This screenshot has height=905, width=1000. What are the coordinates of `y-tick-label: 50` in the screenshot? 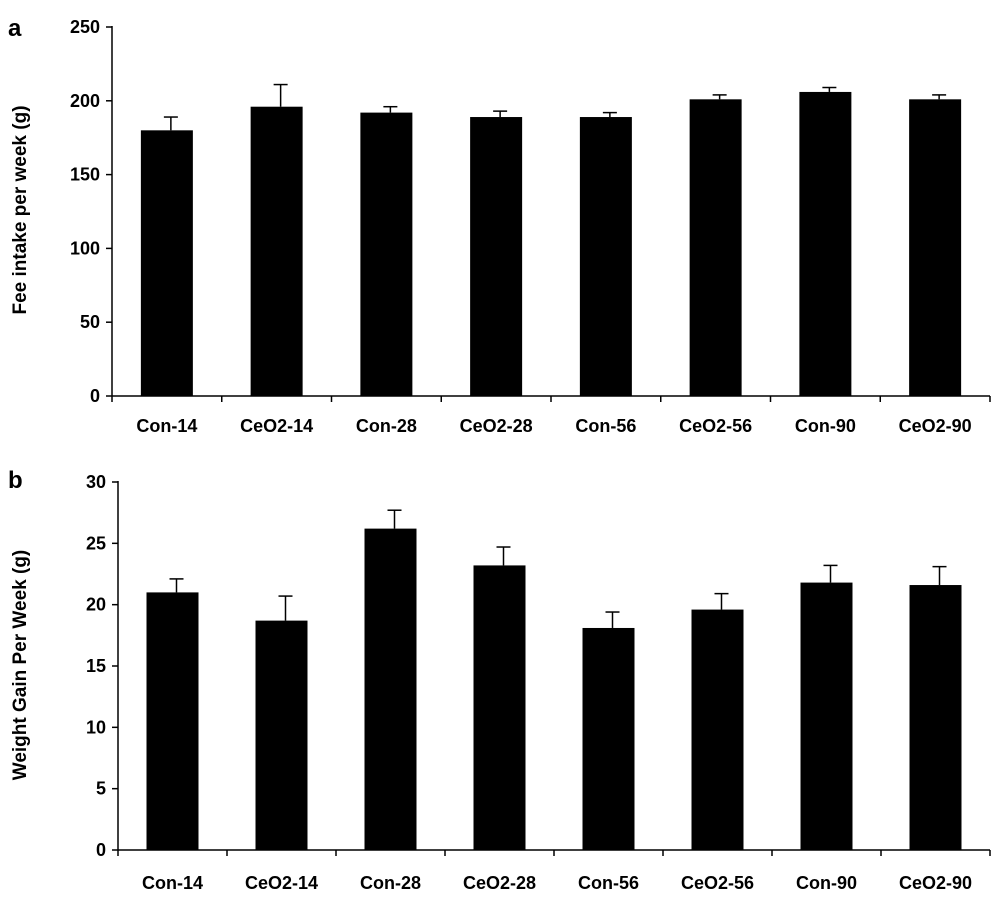 It's located at (90, 322).